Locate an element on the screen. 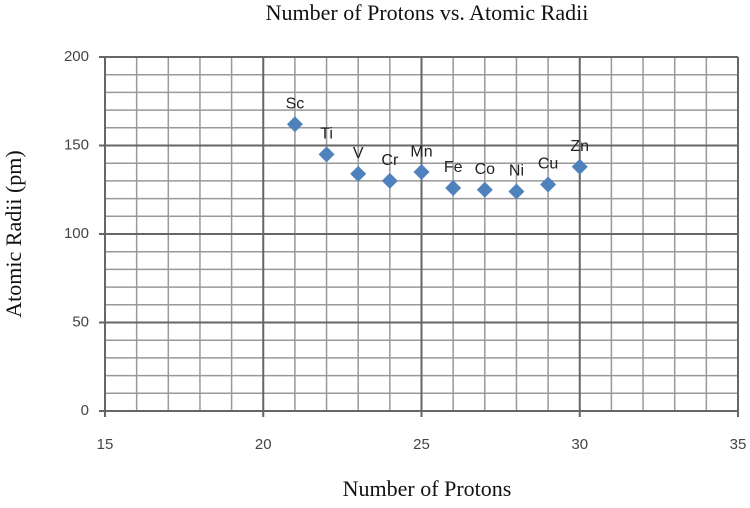 The height and width of the screenshot is (508, 750). point-label: Ni is located at coordinates (516, 171).